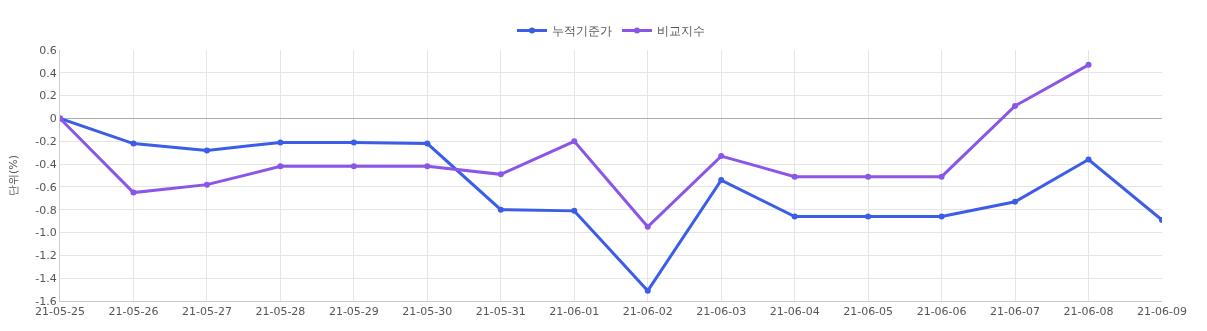 The height and width of the screenshot is (331, 1207). I want to click on x-tick-label: 21-05-27, so click(206, 312).